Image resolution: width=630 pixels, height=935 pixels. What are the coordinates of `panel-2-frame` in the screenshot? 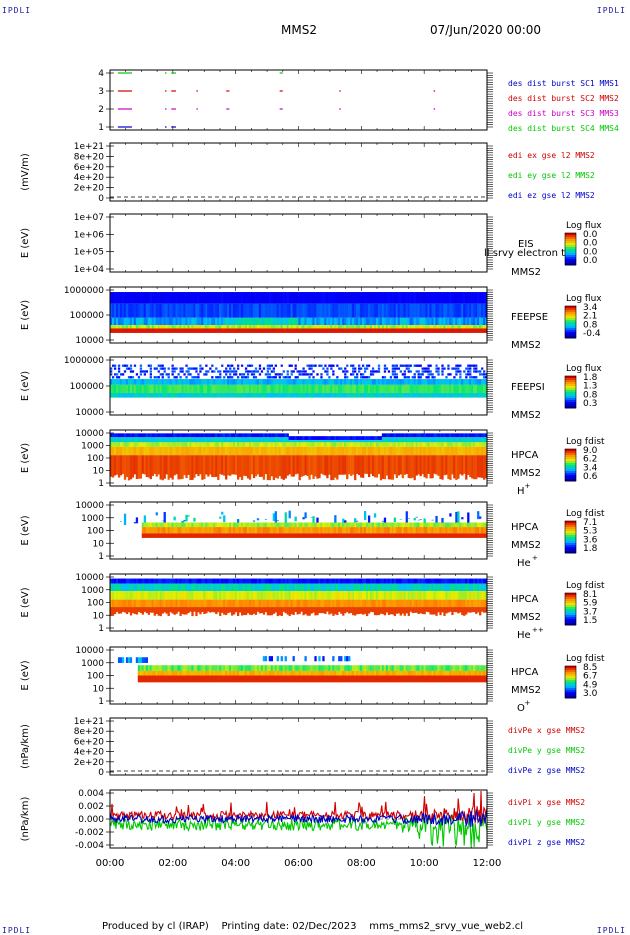 It's located at (298, 243).